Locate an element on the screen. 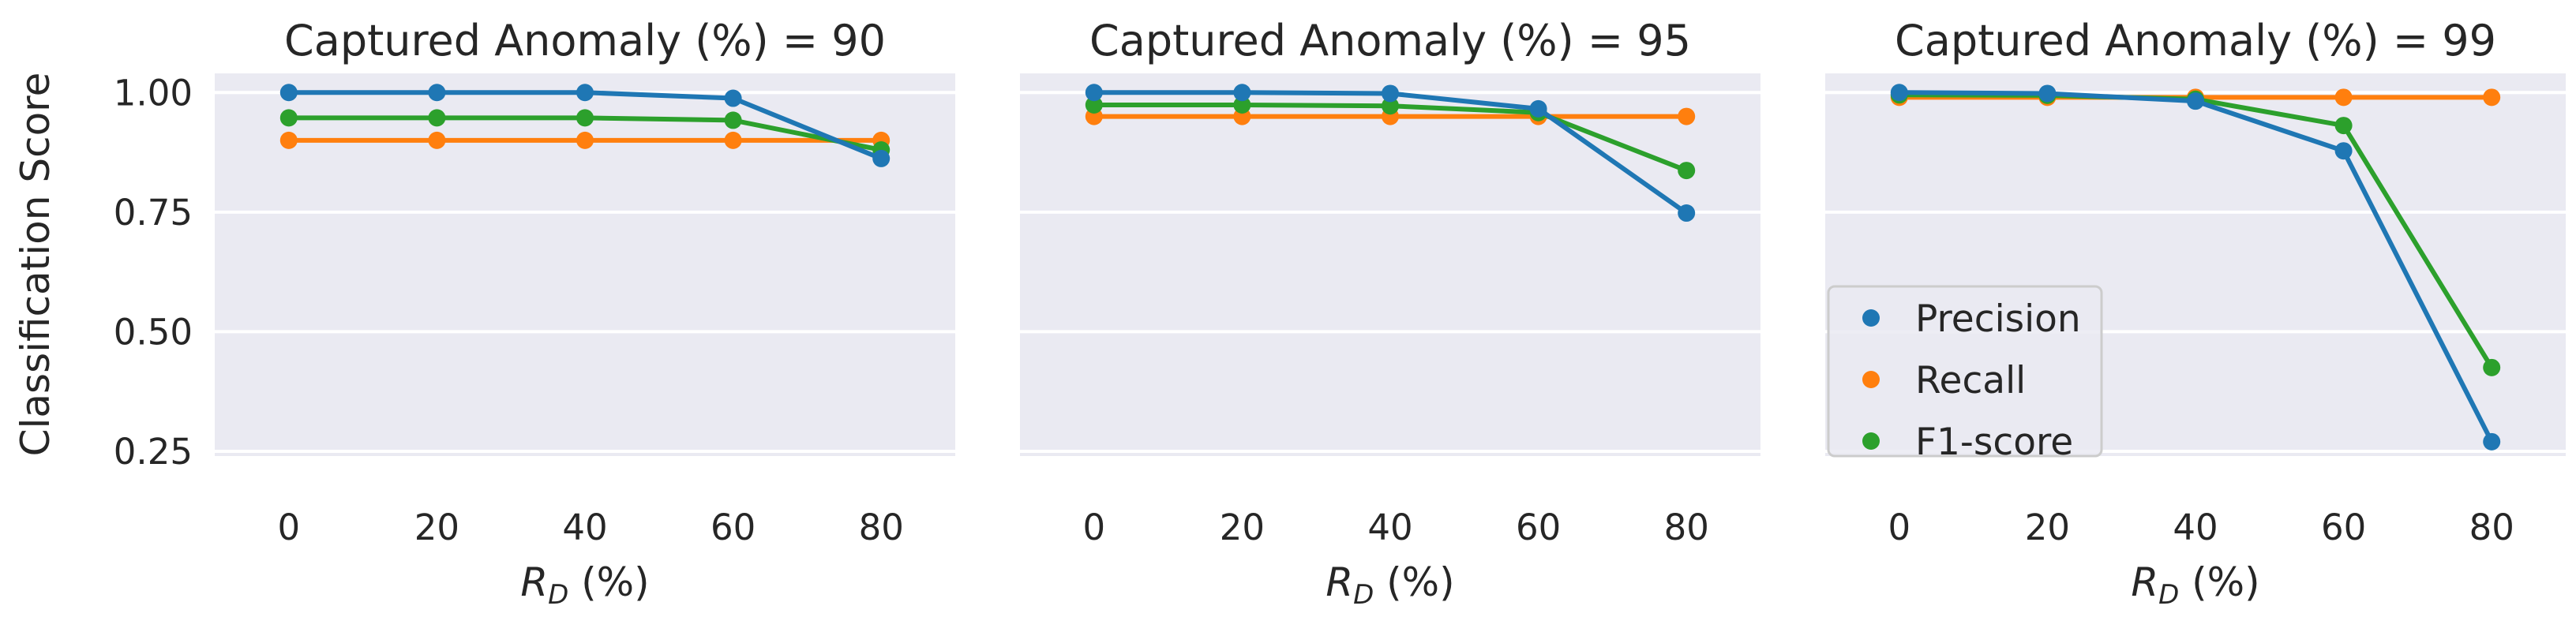 Image resolution: width=2576 pixels, height=617 pixels. legend-box is located at coordinates (1965, 371).